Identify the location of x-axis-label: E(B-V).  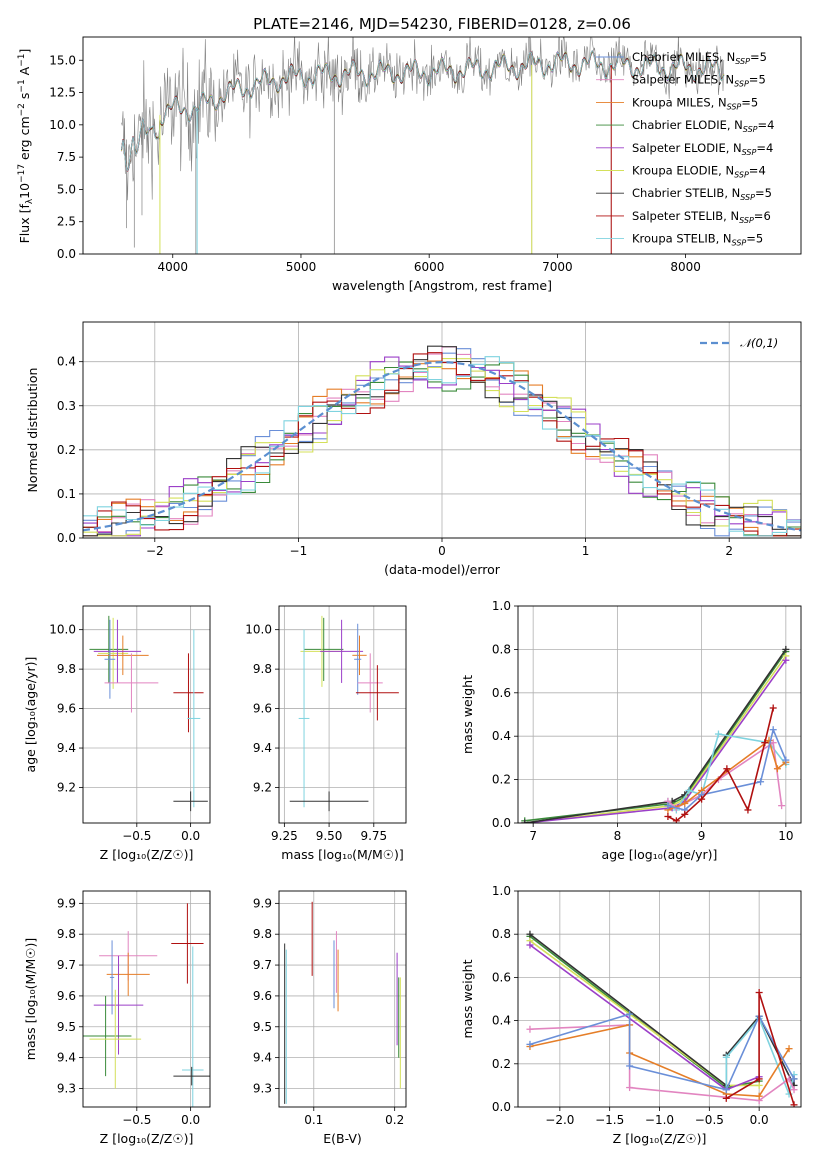
(342, 1138).